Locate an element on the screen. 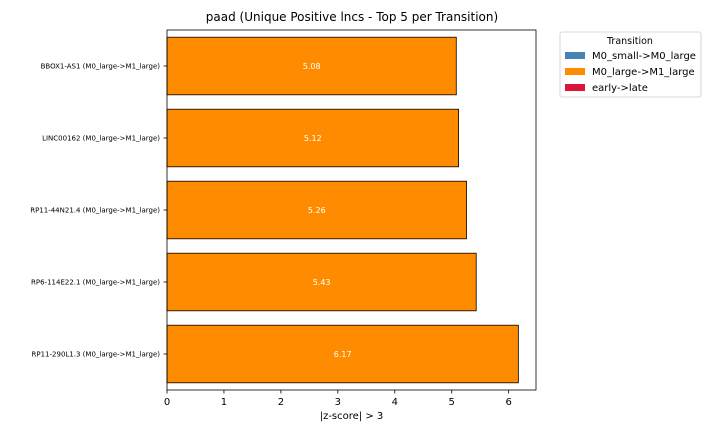 The image size is (720, 436). y-tick-label: RP11-290L1.3 (M0_large->M1_large) is located at coordinates (96, 355).